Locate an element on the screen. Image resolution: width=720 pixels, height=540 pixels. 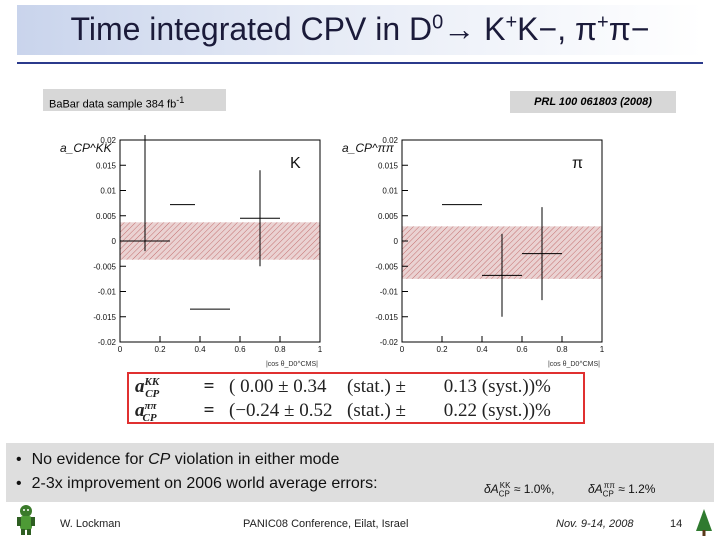
formula-syst-value: 0.22 is located at coordinates (460, 411).